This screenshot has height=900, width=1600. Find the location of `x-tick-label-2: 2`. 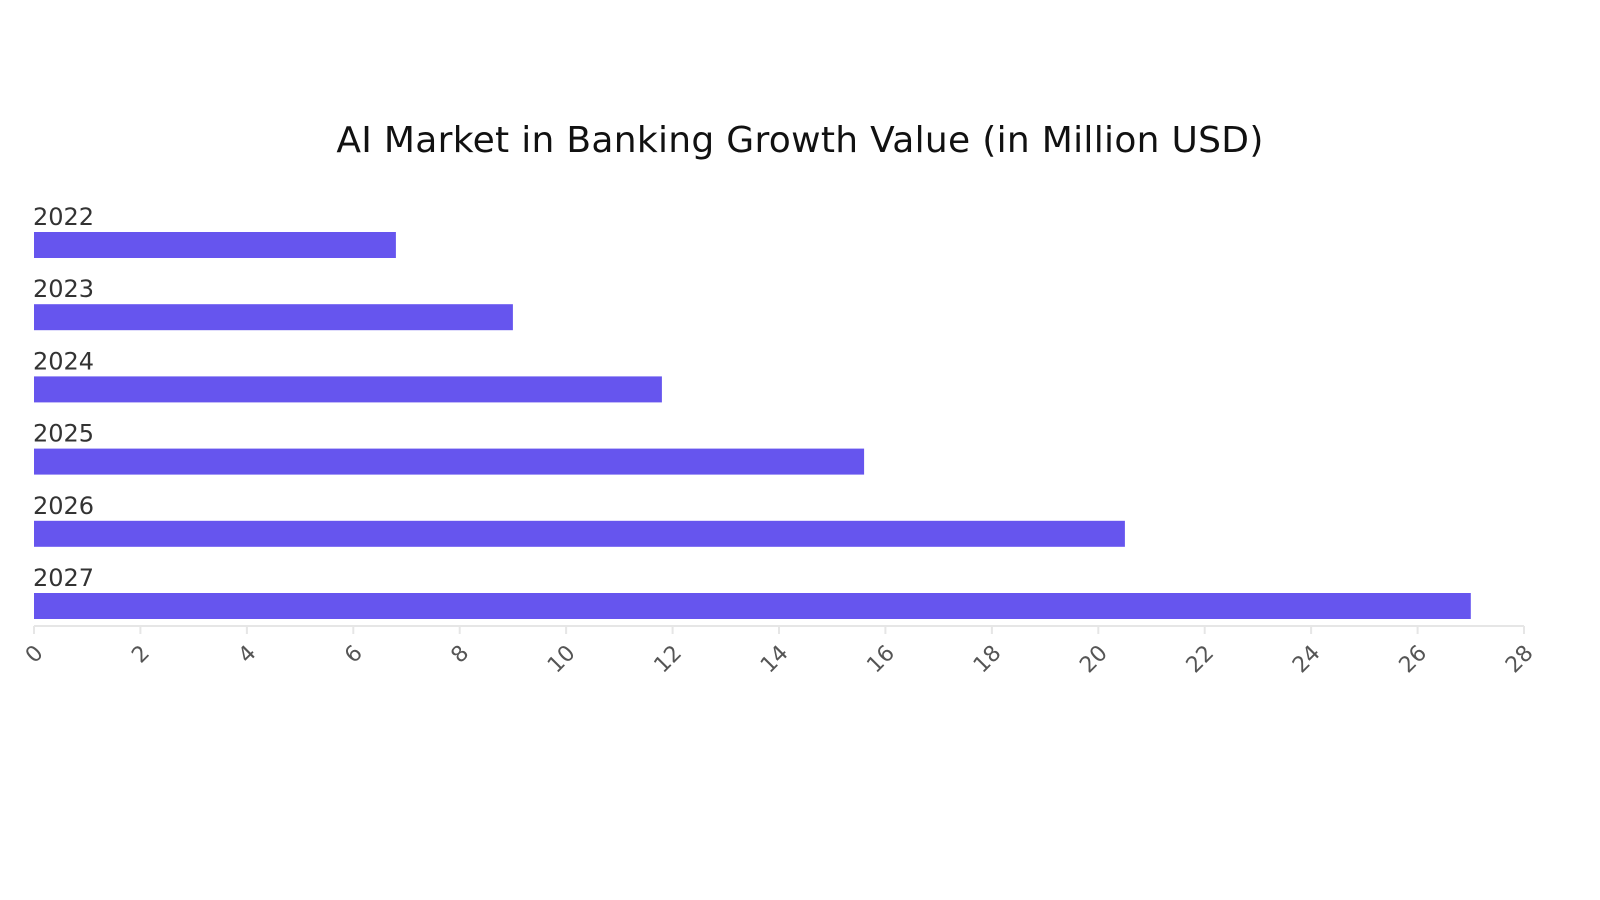

x-tick-label-2: 2 is located at coordinates (141, 655).